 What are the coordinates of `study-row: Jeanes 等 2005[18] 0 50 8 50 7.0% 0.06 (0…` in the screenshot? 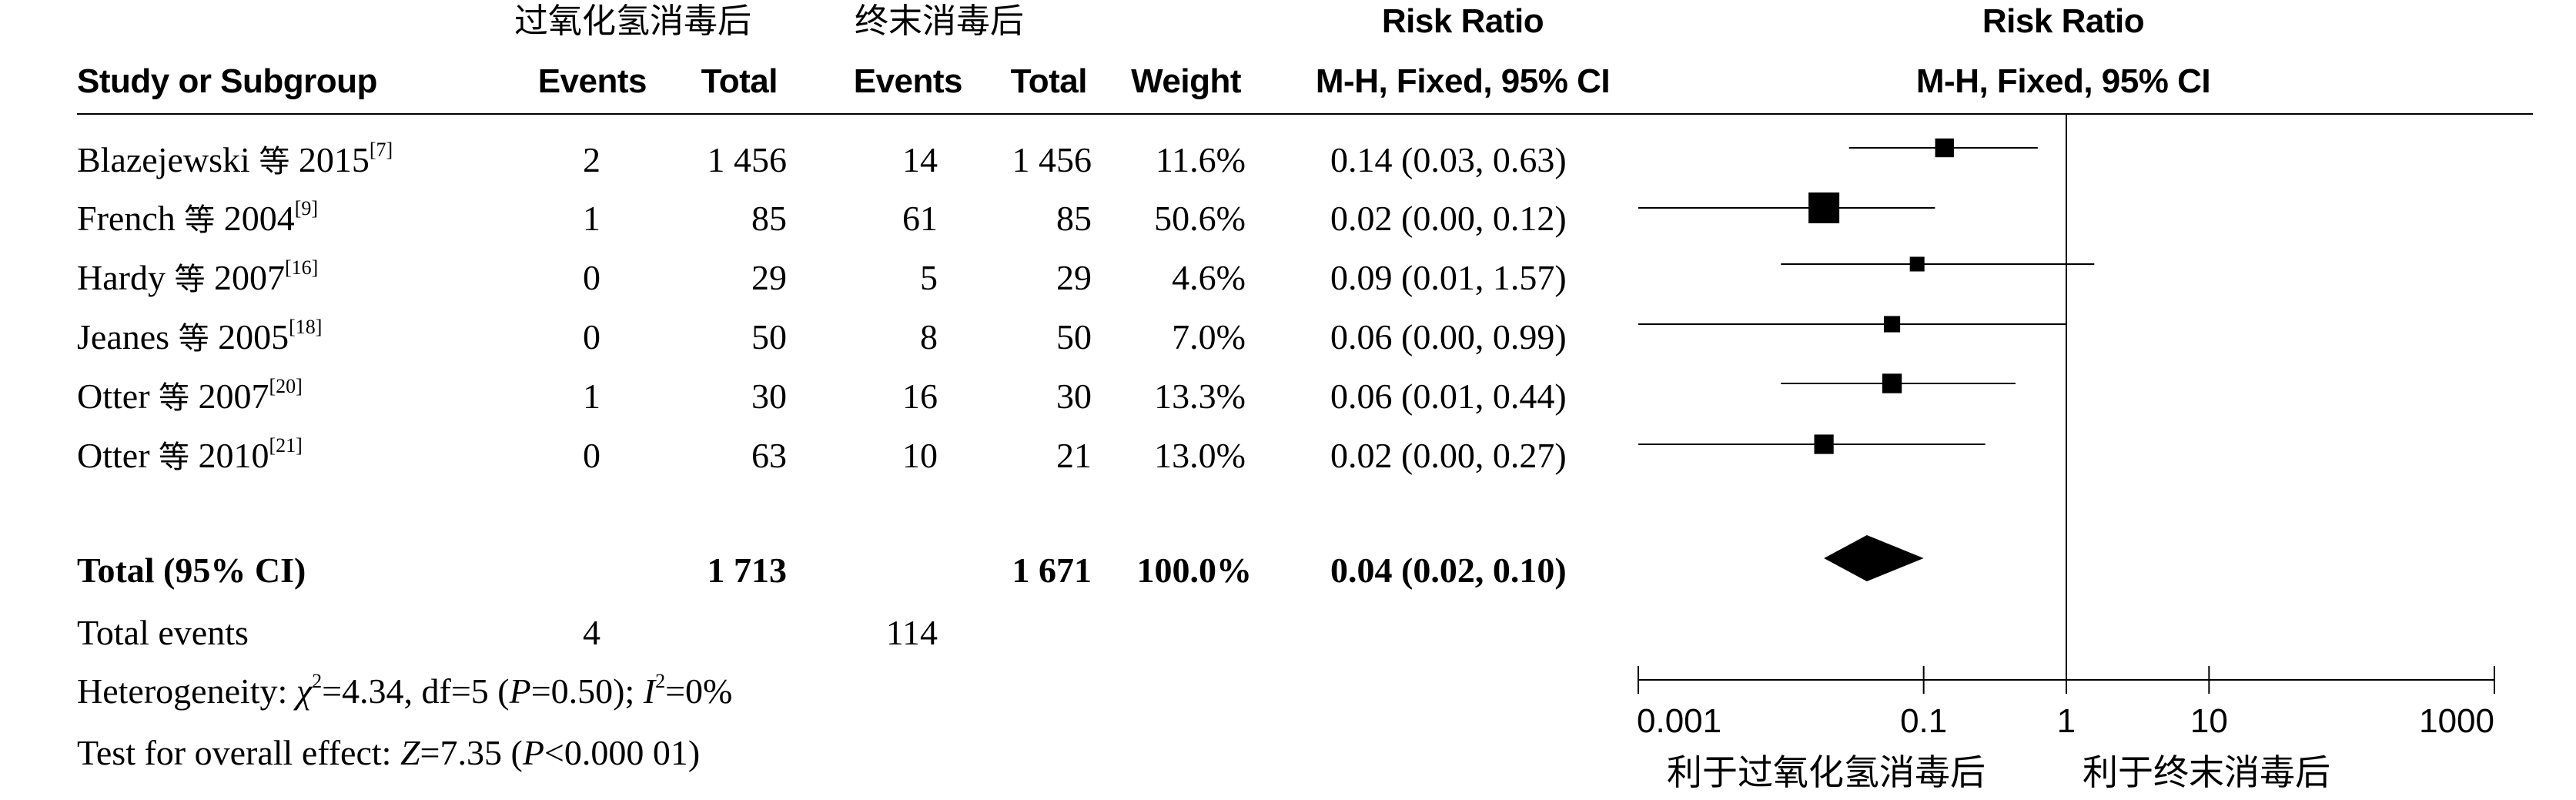 It's located at (1288, 339).